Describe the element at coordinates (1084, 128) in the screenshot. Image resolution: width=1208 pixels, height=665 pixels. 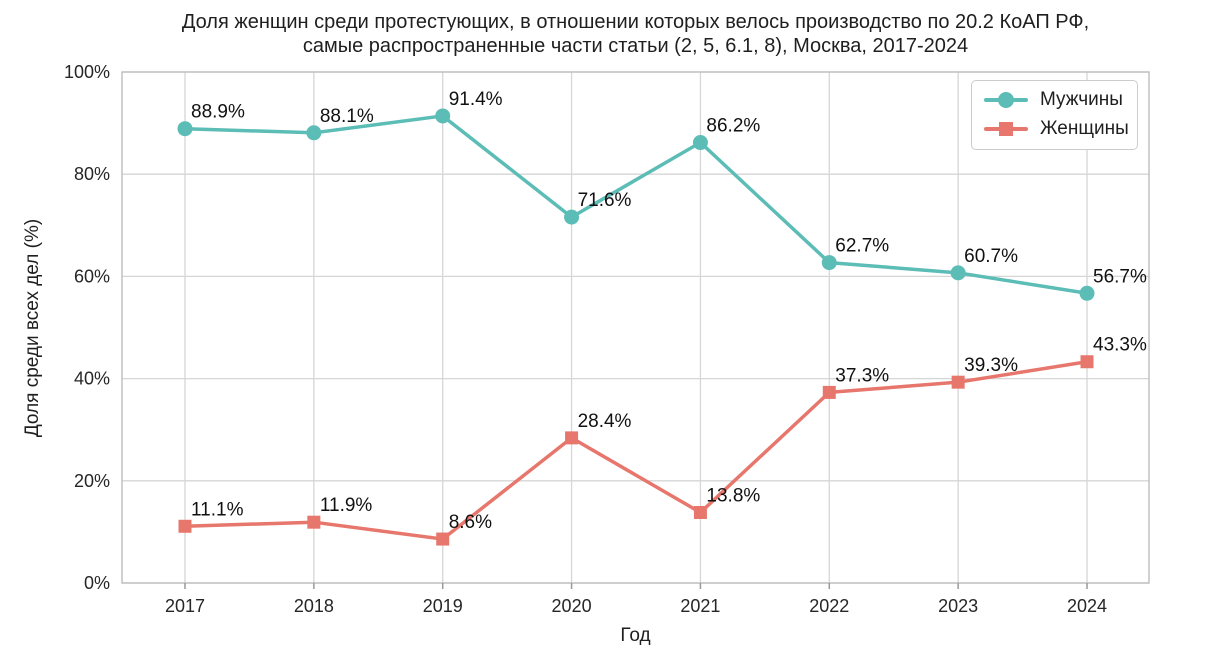
I see `legend-label: Женщины` at that location.